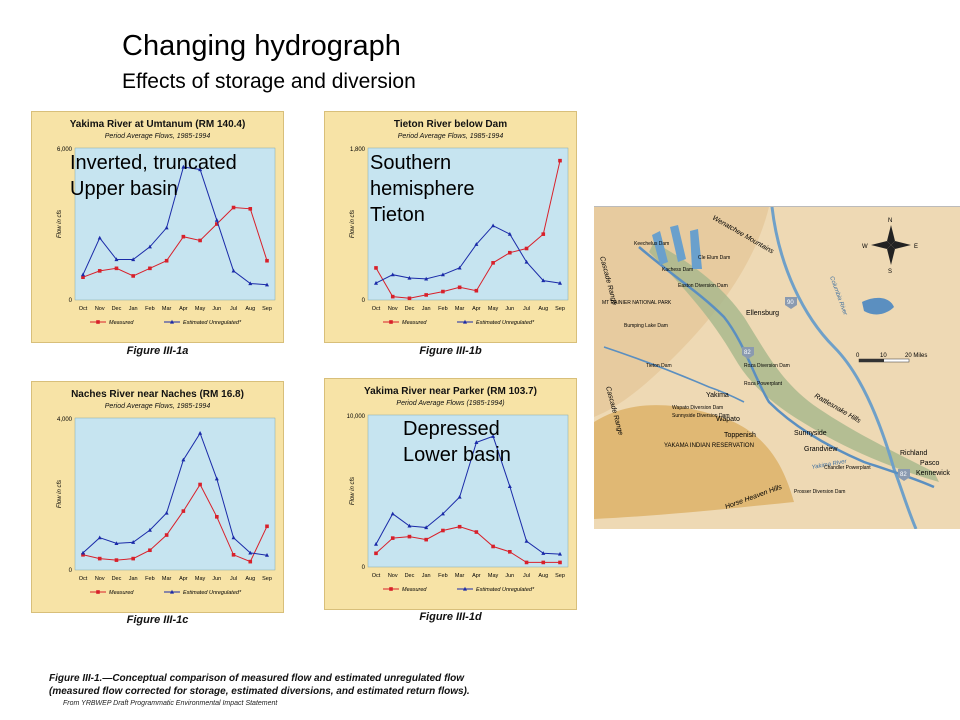 Image resolution: width=960 pixels, height=720 pixels. I want to click on powerplant-label: Roza Powerplant, so click(763, 384).